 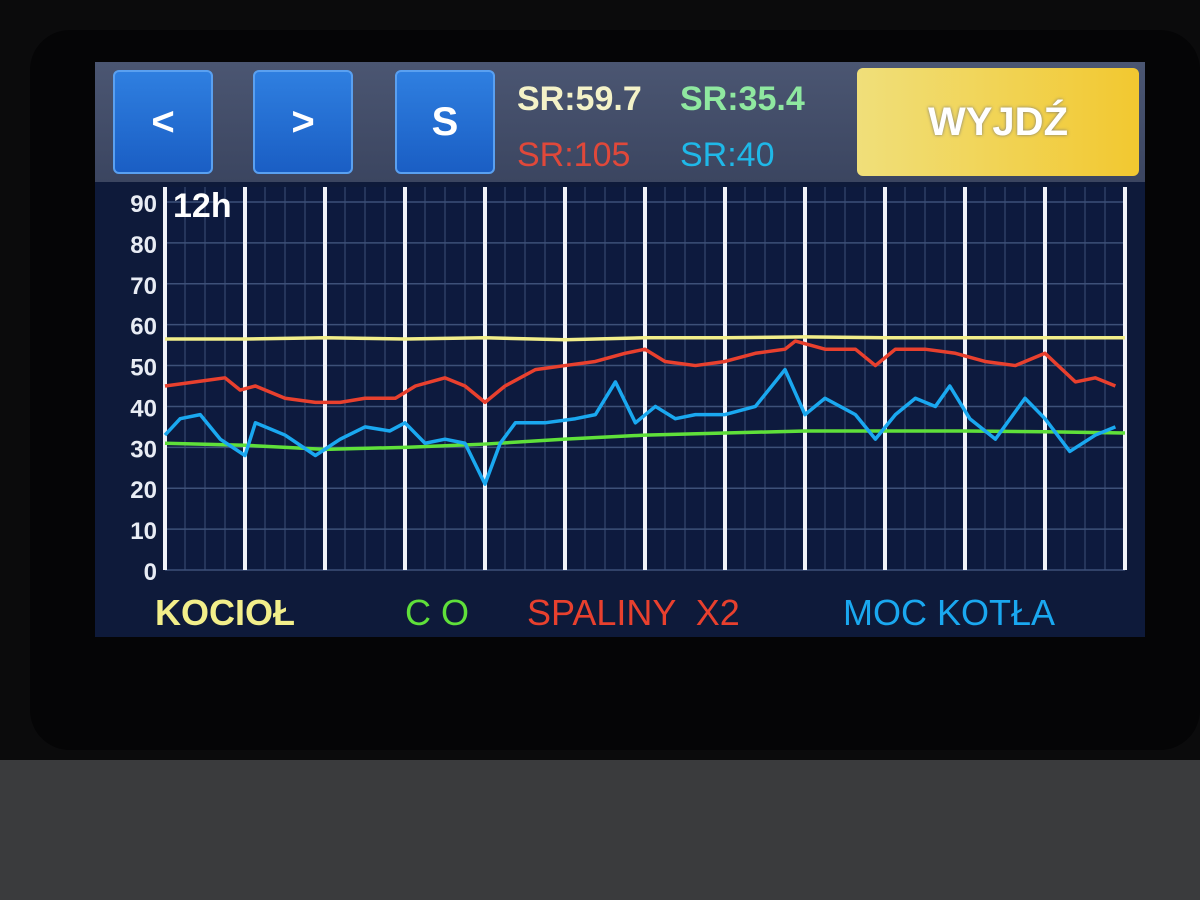 What do you see at coordinates (949, 612) in the screenshot?
I see `legend-item: MOC KOTŁA` at bounding box center [949, 612].